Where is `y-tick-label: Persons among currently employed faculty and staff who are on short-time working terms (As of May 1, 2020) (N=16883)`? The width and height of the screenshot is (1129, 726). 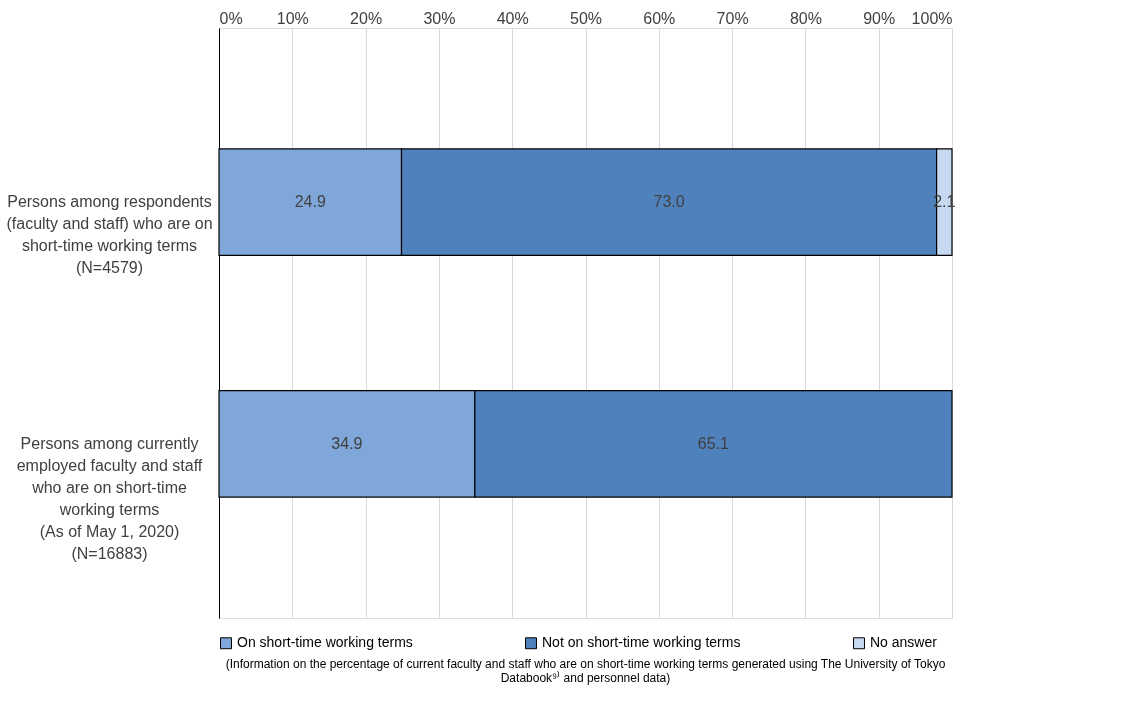 y-tick-label: Persons among currently employed faculty and staff who are on short-time working terms (As of May 1, 2020) (N=16883) is located at coordinates (109, 498).